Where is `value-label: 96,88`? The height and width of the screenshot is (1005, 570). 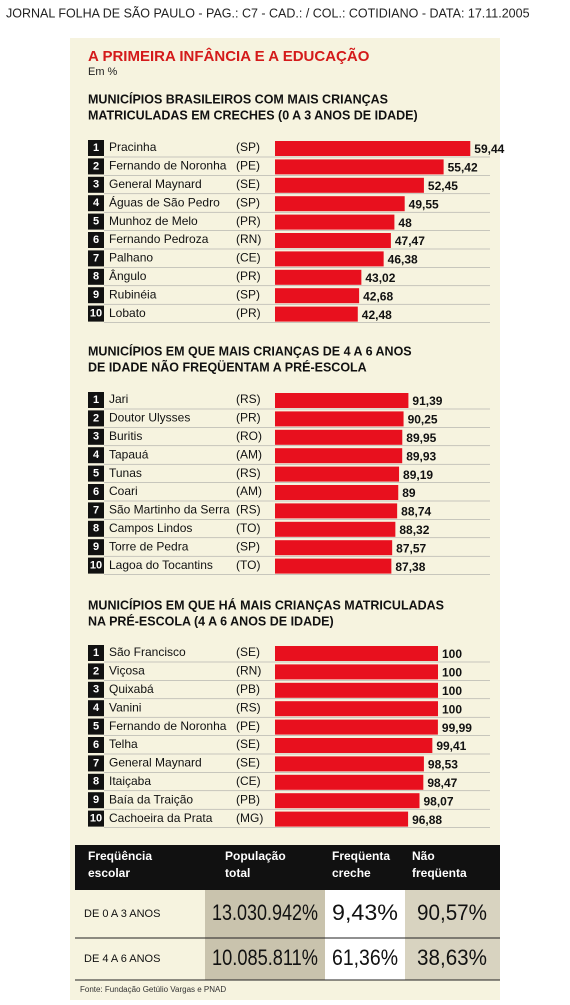
value-label: 96,88 is located at coordinates (427, 820).